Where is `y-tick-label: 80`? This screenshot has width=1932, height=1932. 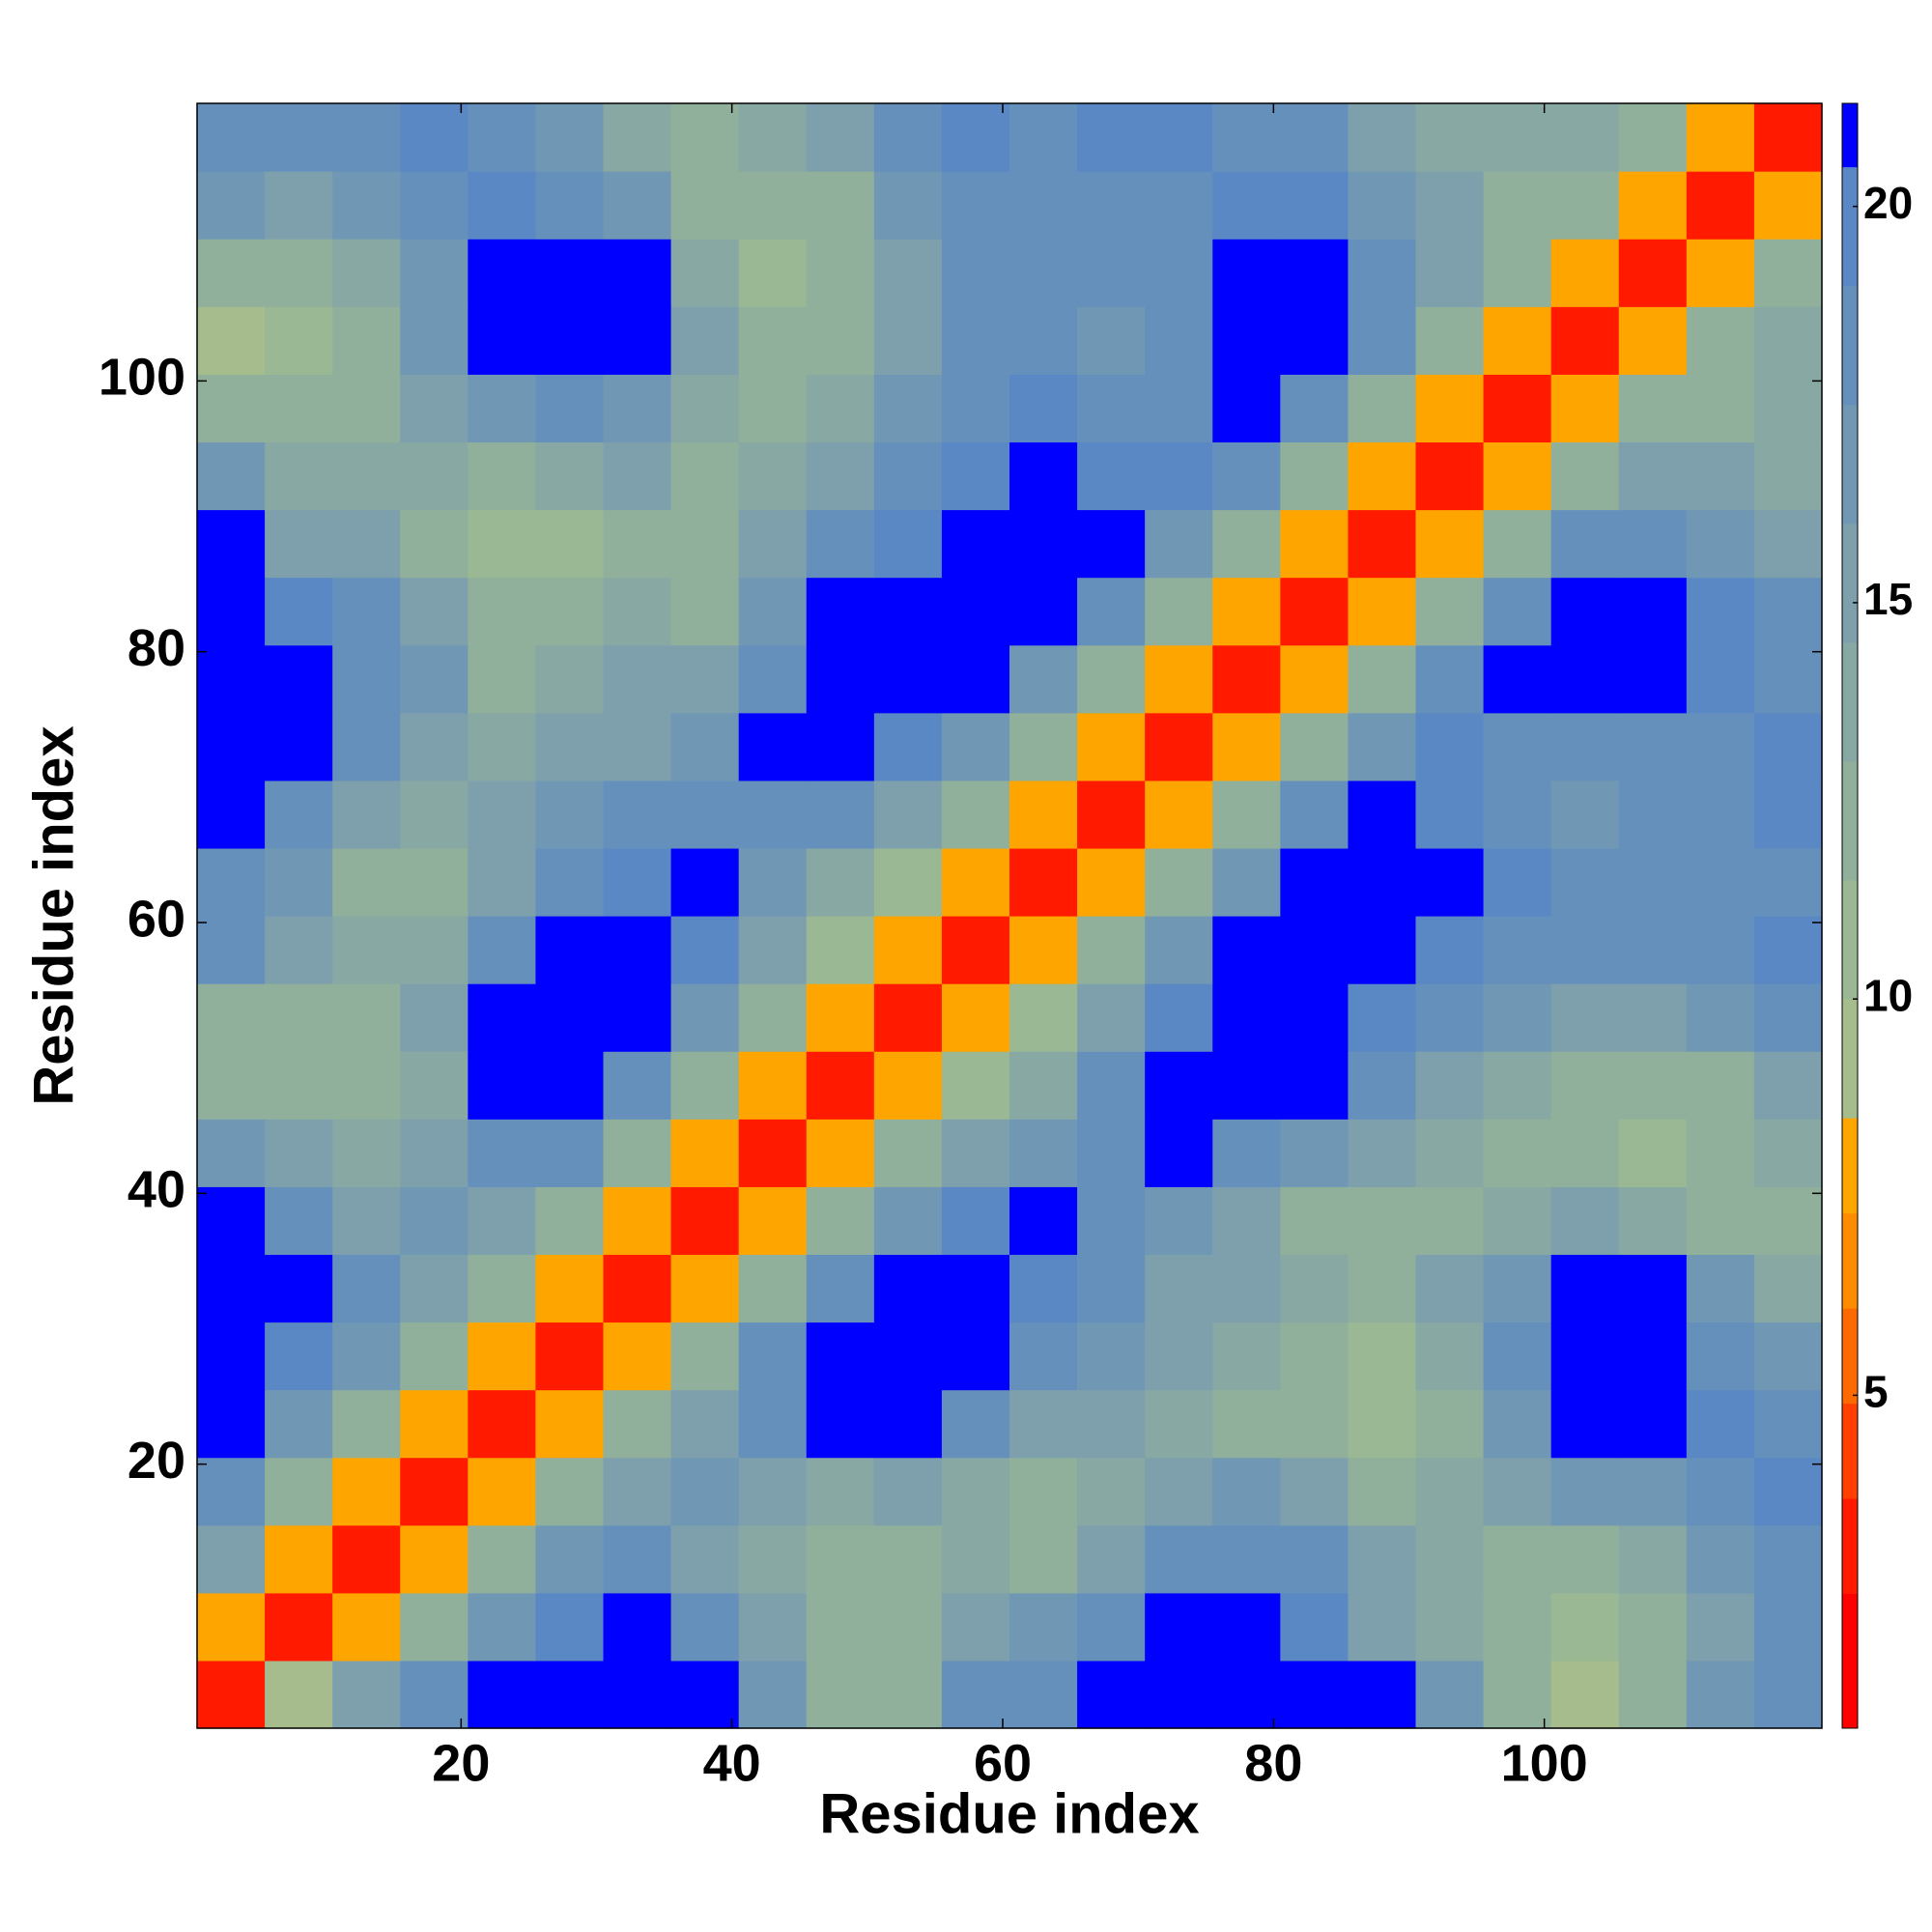 y-tick-label: 80 is located at coordinates (156, 648).